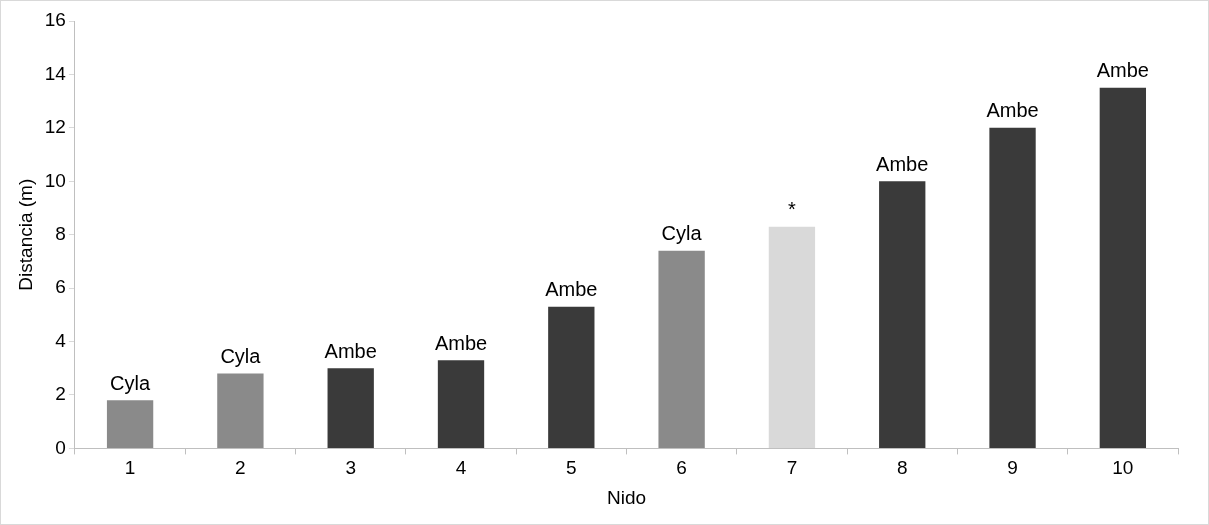 The height and width of the screenshot is (525, 1209). I want to click on x-tick-label: 10, so click(1123, 468).